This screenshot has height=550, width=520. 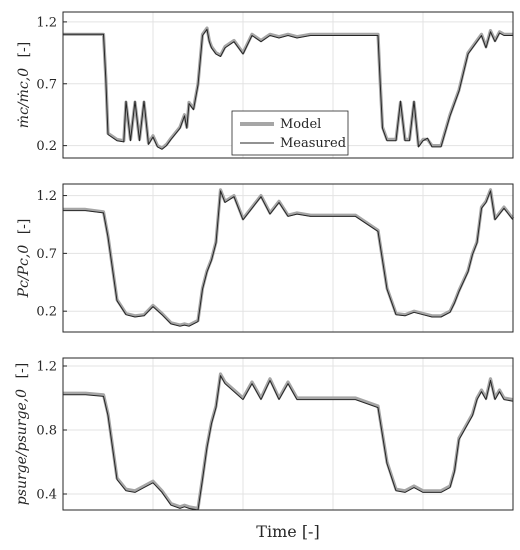 I want to click on ylabel-mass-flow: ṁc/ṁc,0 [-], so click(x=24, y=85).